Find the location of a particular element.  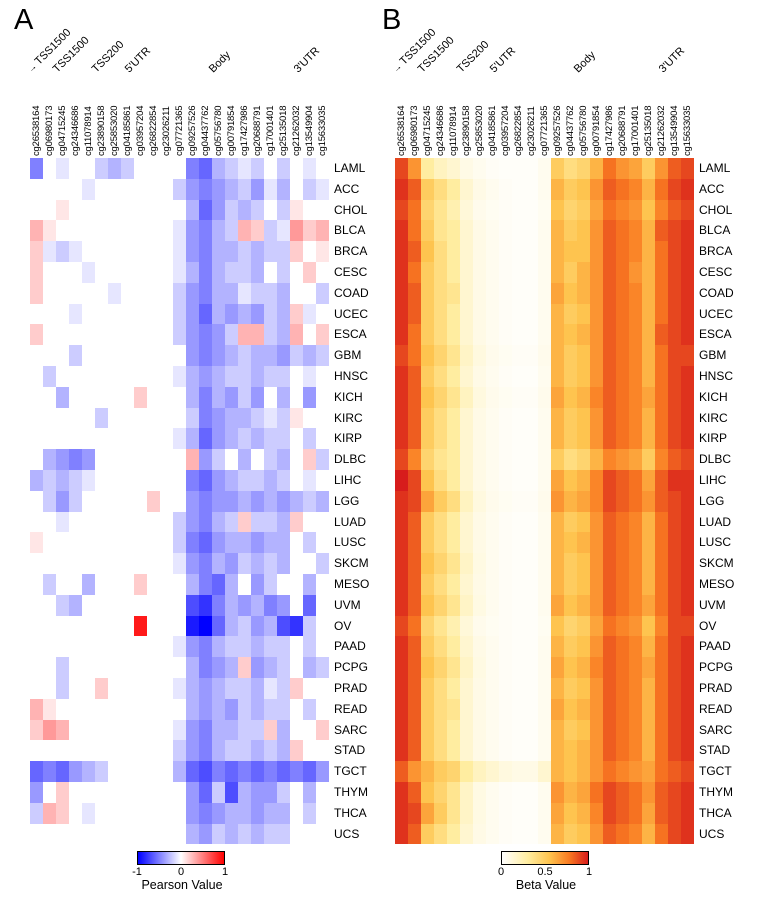

row-label-cancer-type: KICH is located at coordinates (713, 396).